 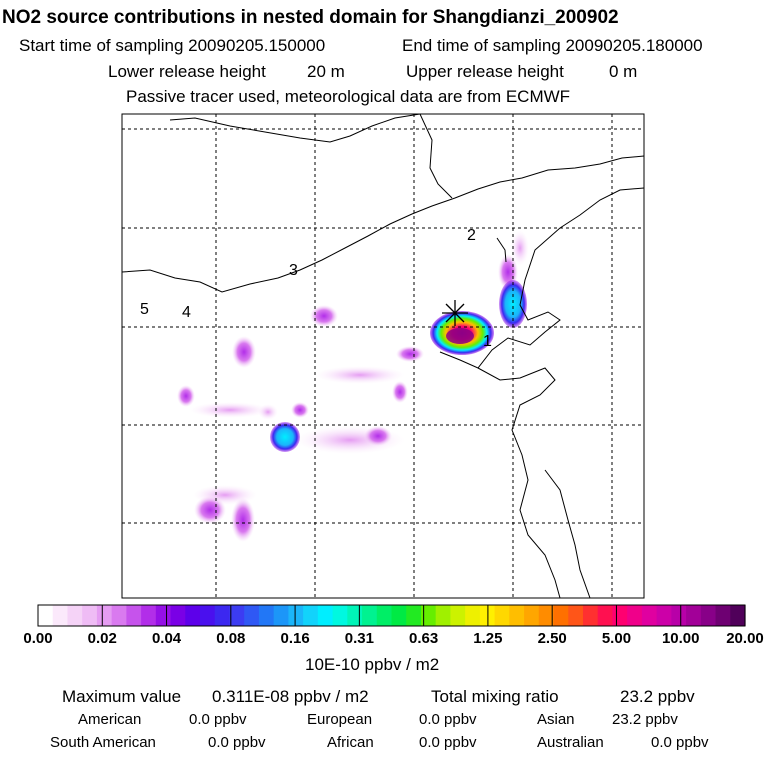 I want to click on receptor-star-icon, so click(x=455, y=313).